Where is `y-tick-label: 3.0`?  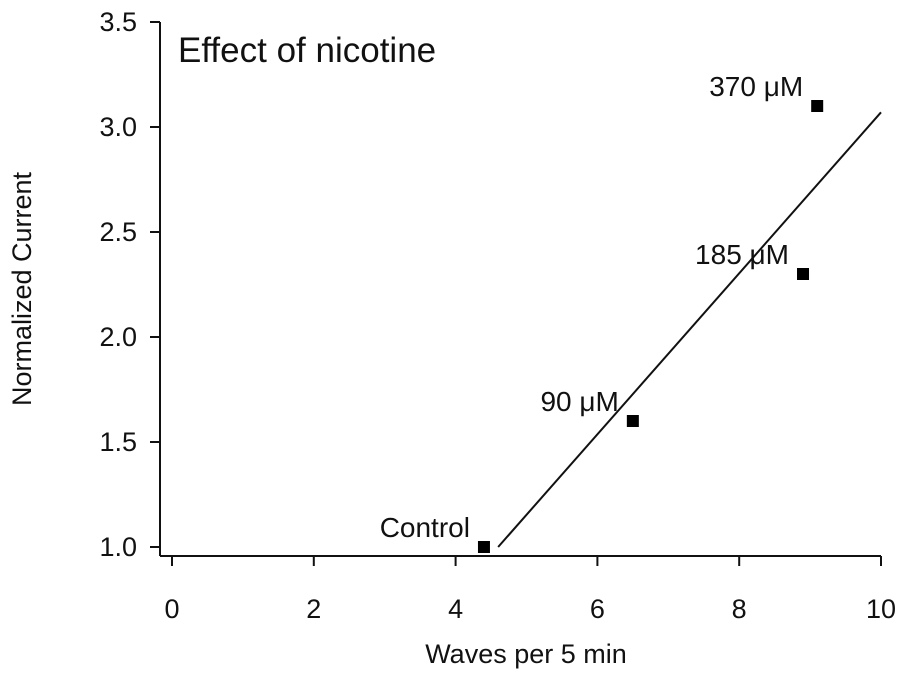 y-tick-label: 3.0 is located at coordinates (118, 127).